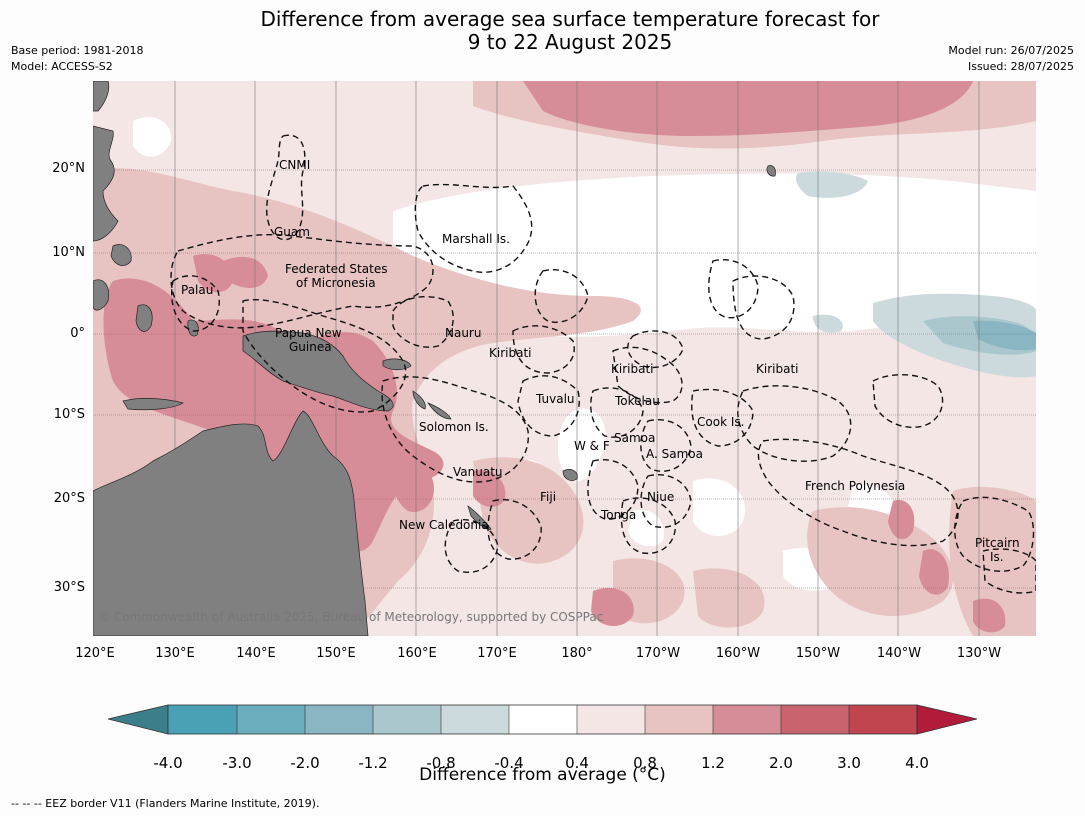  Describe the element at coordinates (77, 50) in the screenshot. I see `base-period: Base period: 1981-2018` at that location.